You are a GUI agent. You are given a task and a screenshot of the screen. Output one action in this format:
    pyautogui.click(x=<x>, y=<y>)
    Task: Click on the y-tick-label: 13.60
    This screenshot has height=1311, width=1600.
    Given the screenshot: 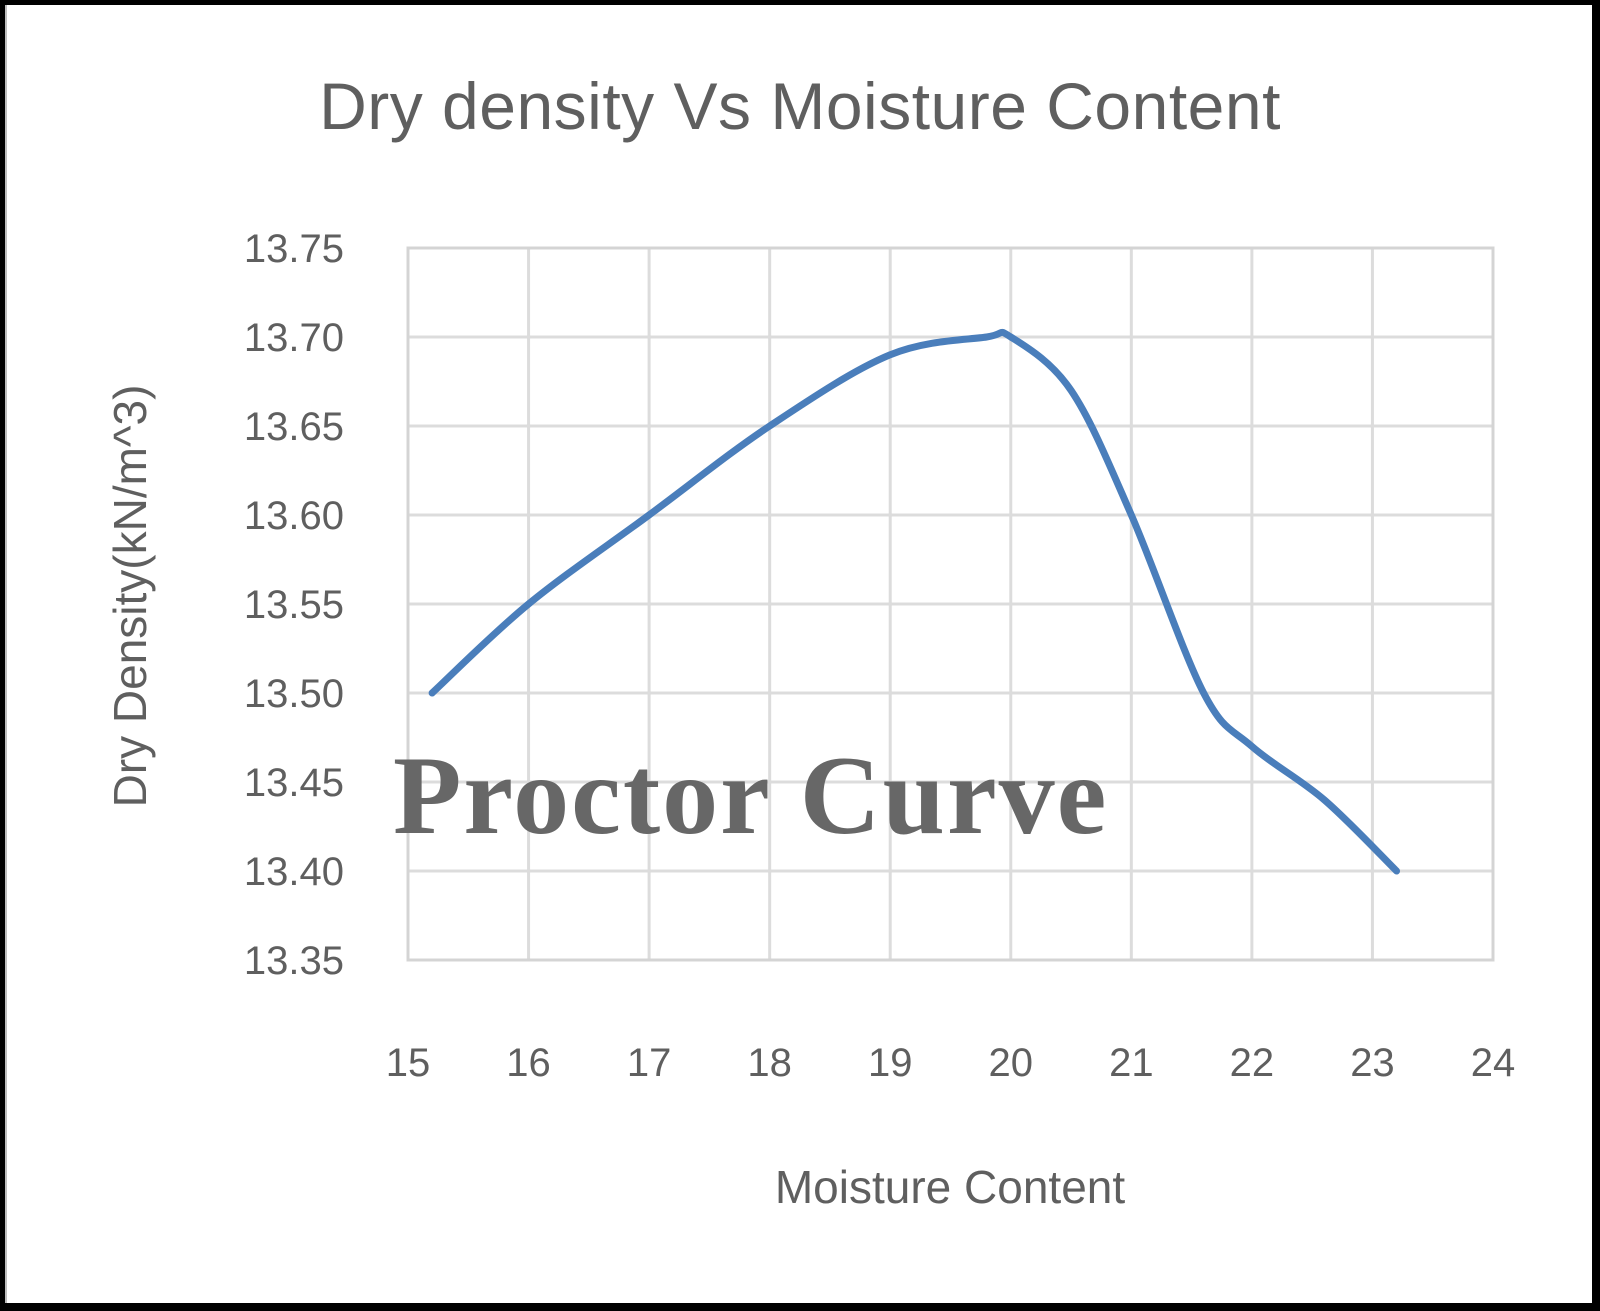 What is the action you would take?
    pyautogui.click(x=294, y=516)
    